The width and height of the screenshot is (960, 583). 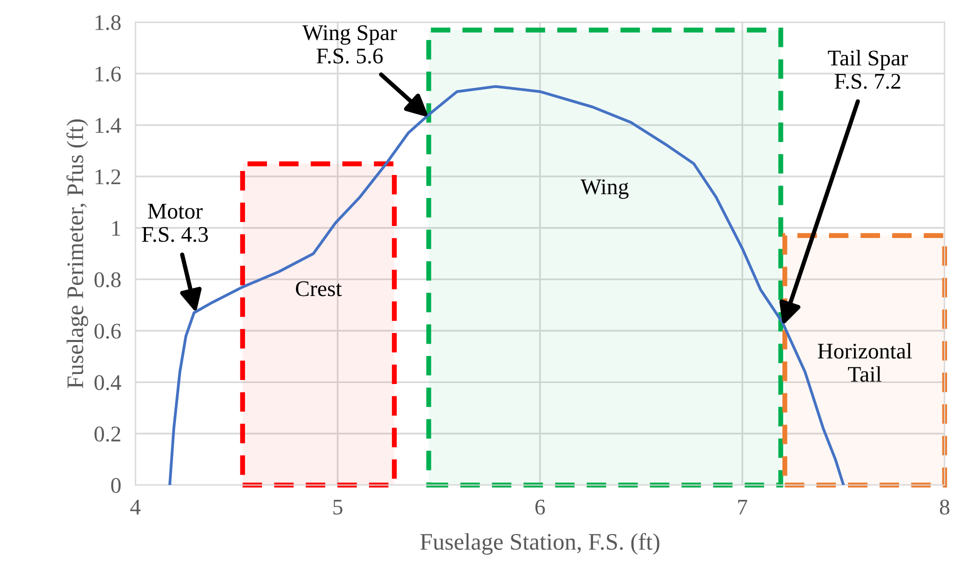 What do you see at coordinates (135, 507) in the screenshot?
I see `x-tick-label: 4` at bounding box center [135, 507].